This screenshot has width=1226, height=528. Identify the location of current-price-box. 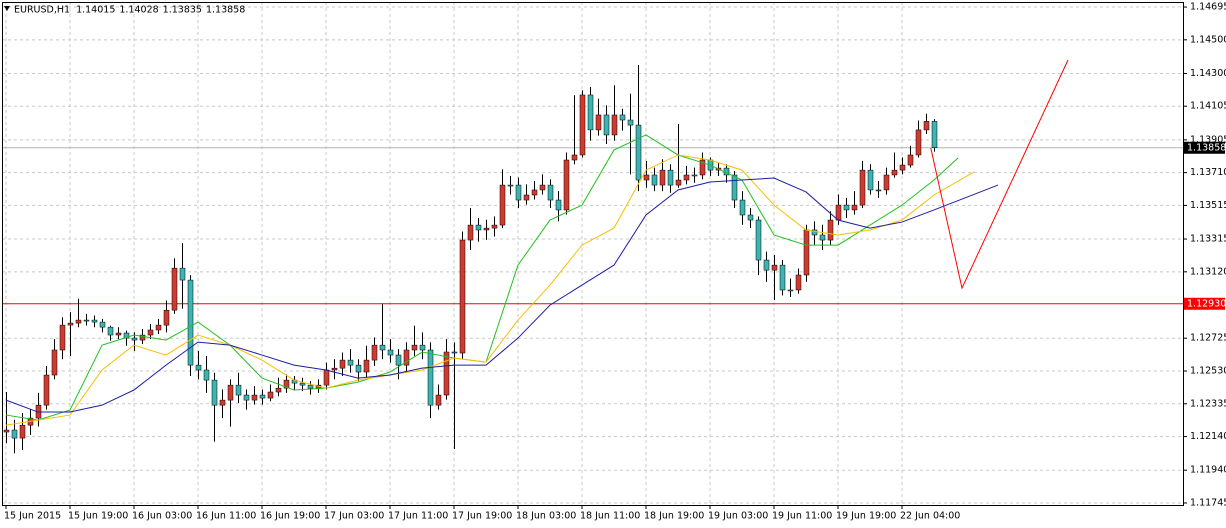
(1204, 147).